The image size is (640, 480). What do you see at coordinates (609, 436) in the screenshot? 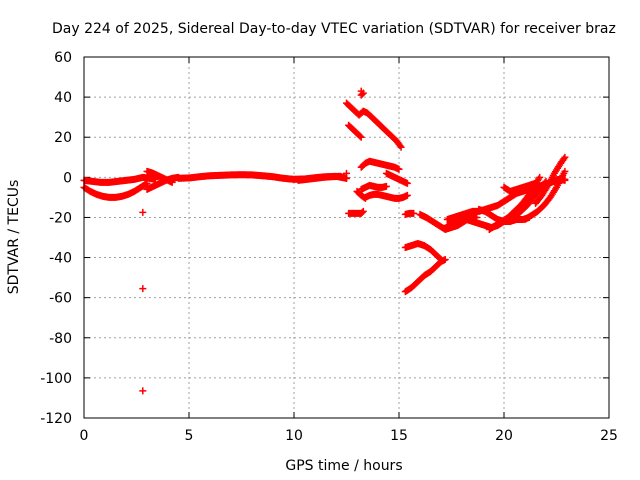
I see `x-tick-label: 25` at bounding box center [609, 436].